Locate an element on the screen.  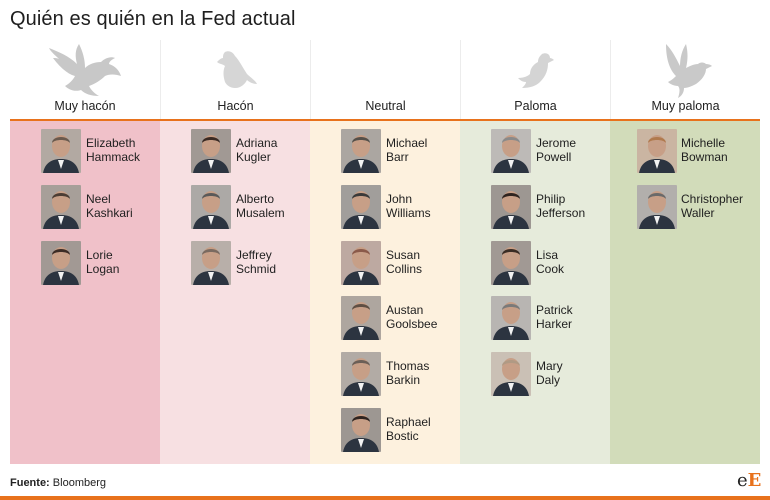
person-card: Elizabeth Hammack is located at coordinates (85, 152).